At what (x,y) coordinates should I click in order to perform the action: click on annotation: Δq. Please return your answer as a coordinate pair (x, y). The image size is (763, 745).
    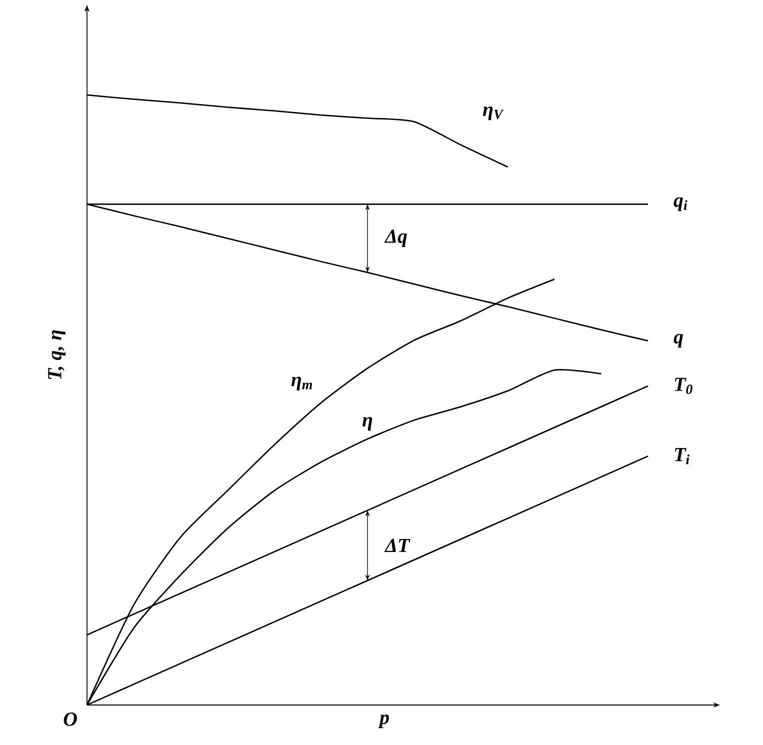
    Looking at the image, I should click on (395, 239).